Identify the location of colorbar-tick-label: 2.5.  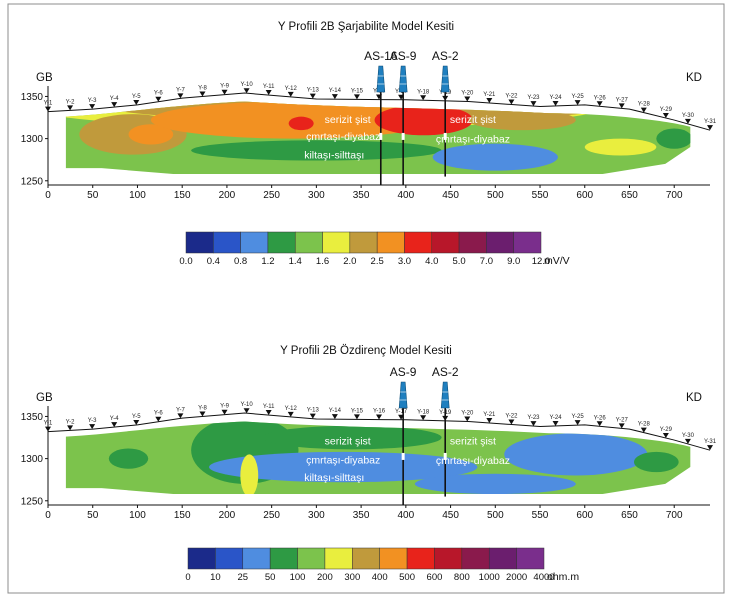
(377, 261).